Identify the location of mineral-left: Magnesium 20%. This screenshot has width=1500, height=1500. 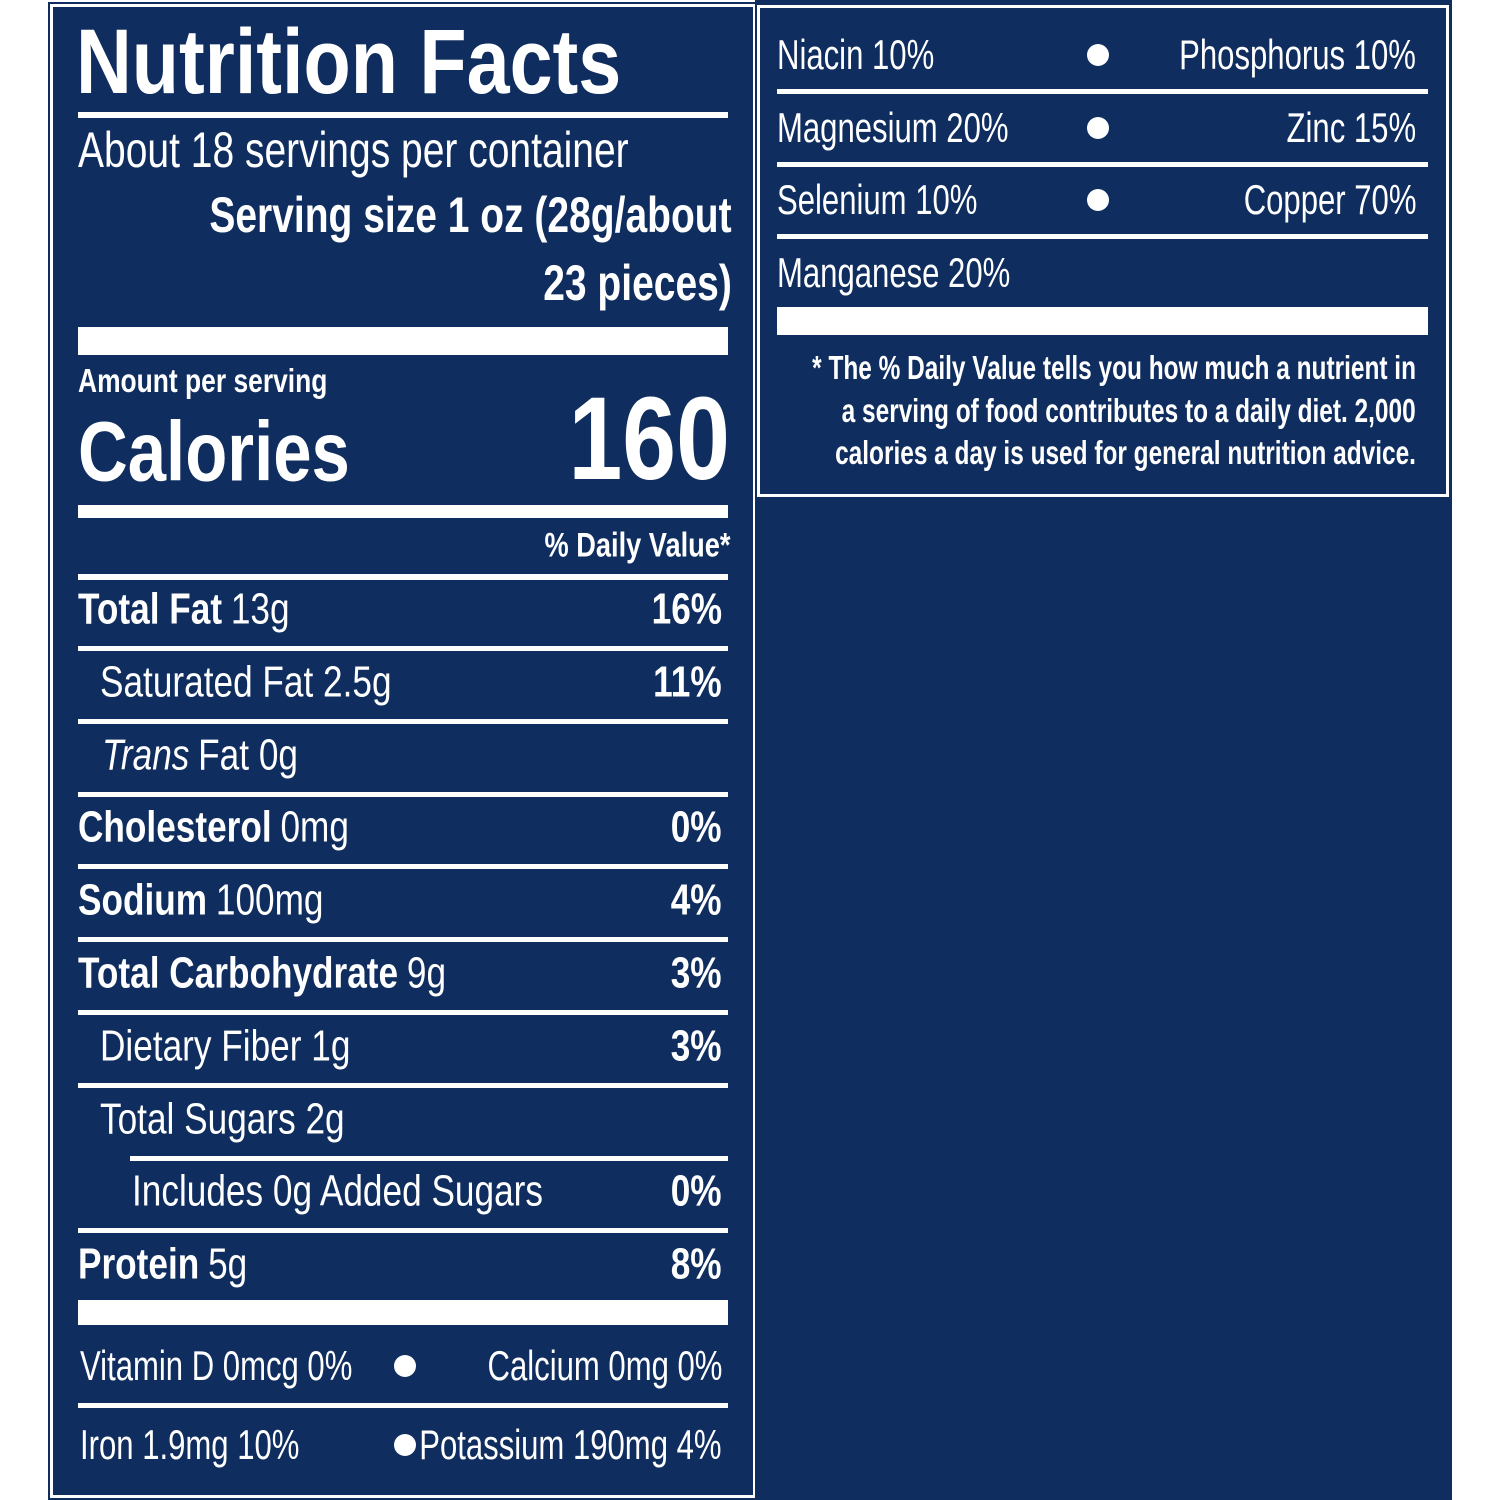
(892, 127).